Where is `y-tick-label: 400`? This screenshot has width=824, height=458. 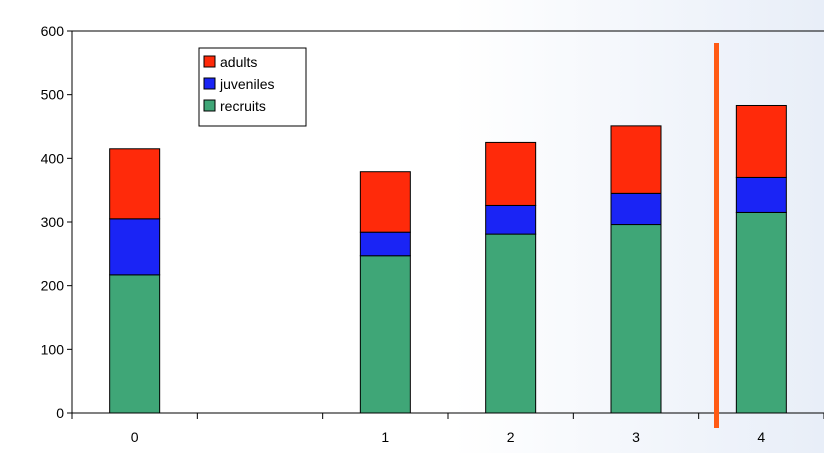
y-tick-label: 400 is located at coordinates (53, 158).